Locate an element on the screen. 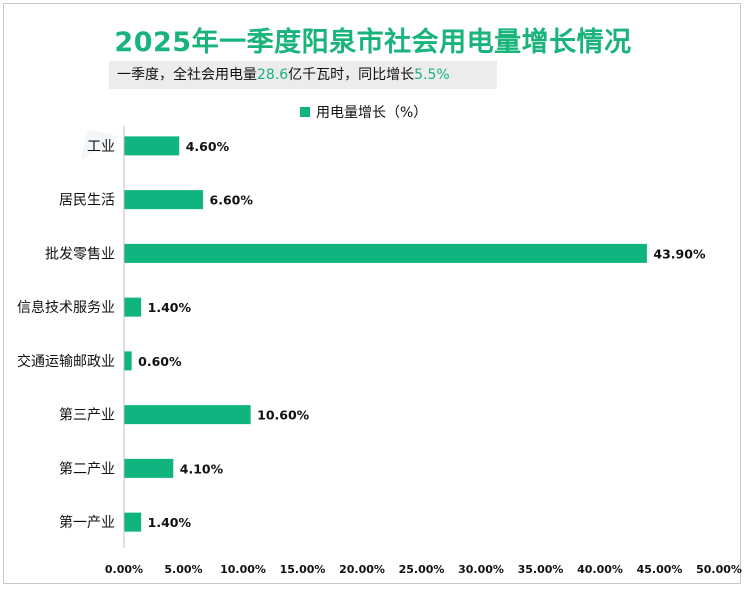 This screenshot has width=746, height=589. chart-title: 2025年一季度阳泉市社会用电量增长情况 is located at coordinates (373, 42).